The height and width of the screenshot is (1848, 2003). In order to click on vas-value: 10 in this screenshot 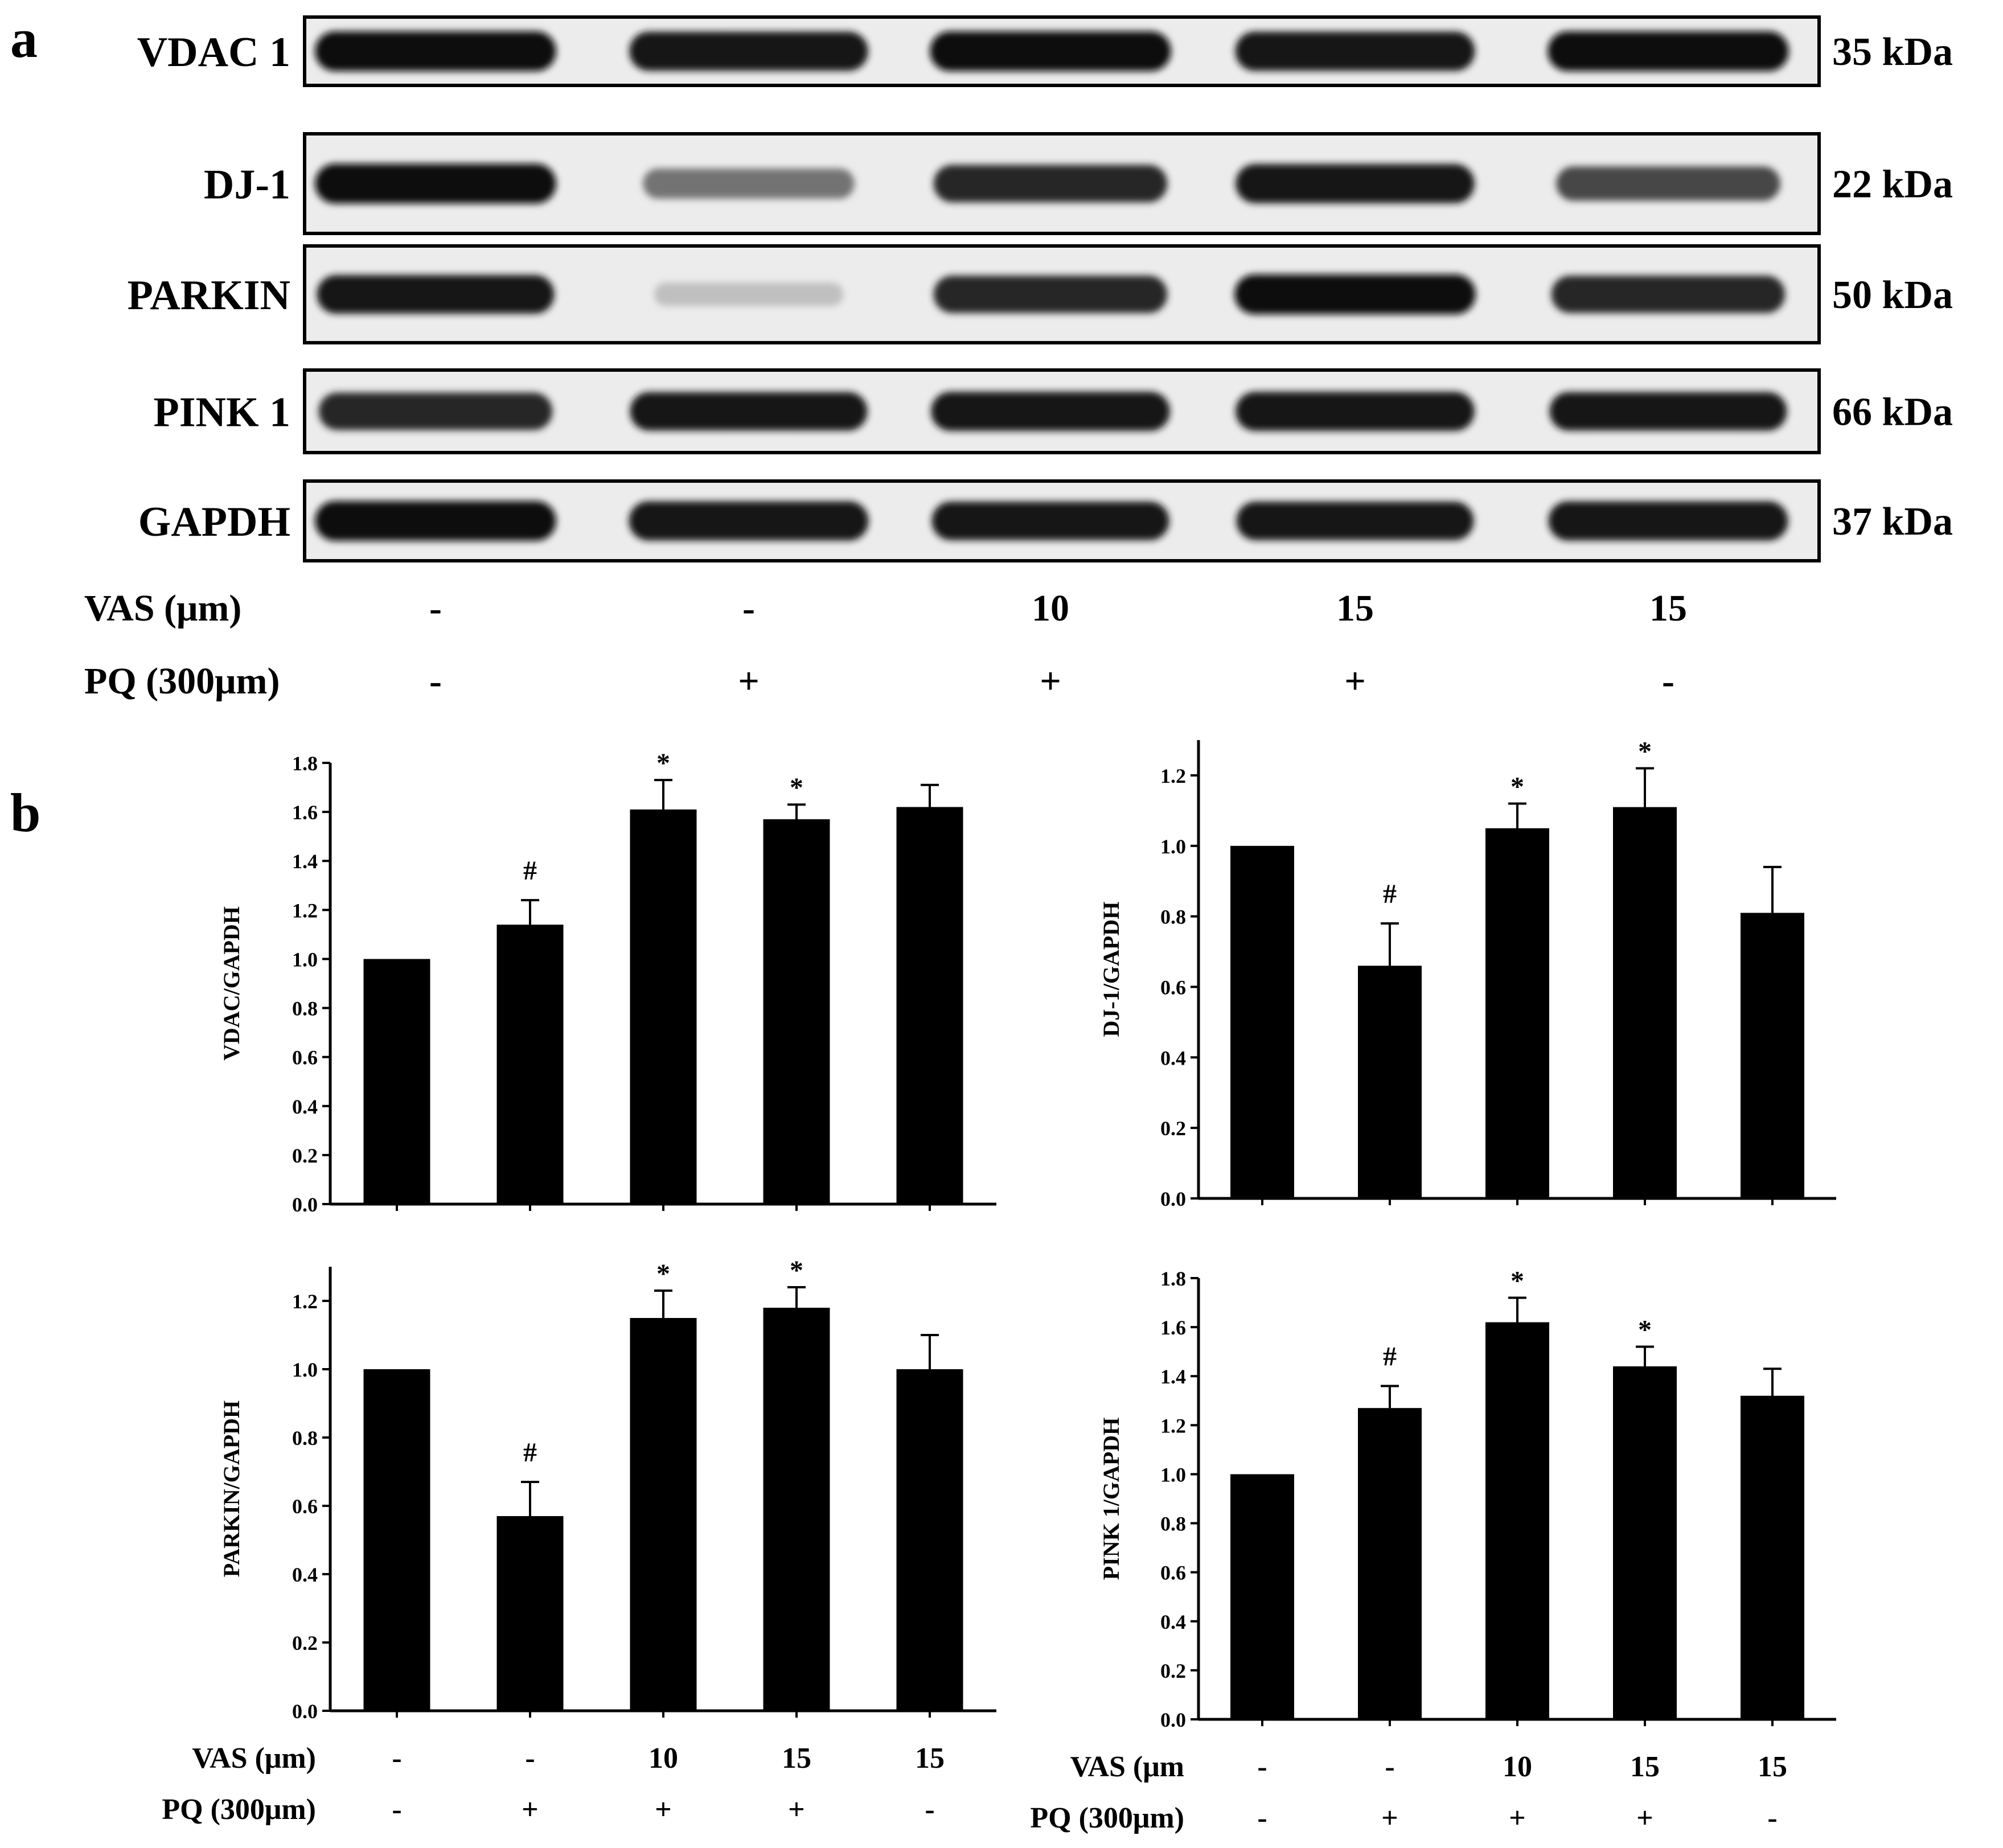, I will do `click(663, 1758)`.